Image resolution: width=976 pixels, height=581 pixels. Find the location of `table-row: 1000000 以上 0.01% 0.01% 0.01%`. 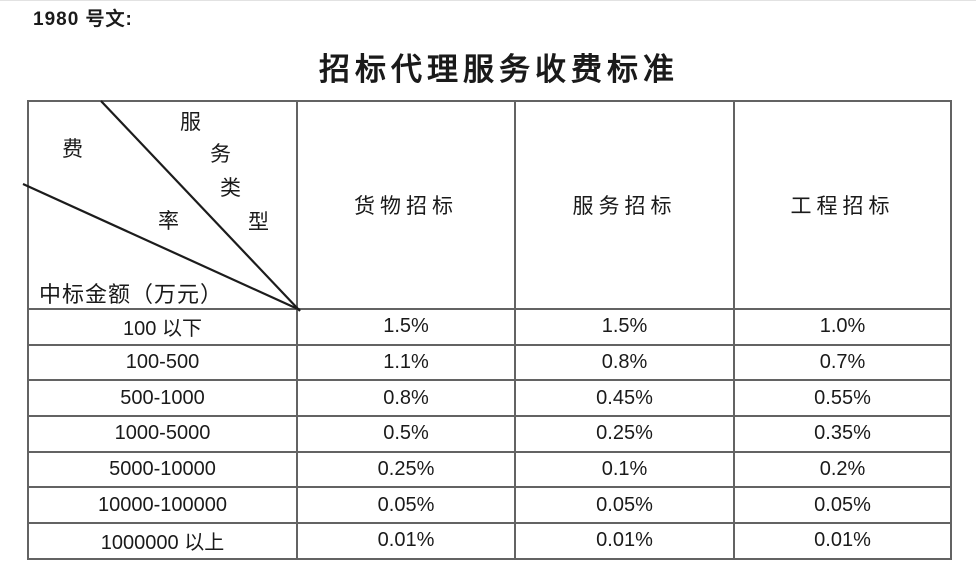

table-row: 1000000 以上 0.01% 0.01% 0.01% is located at coordinates (489, 541).